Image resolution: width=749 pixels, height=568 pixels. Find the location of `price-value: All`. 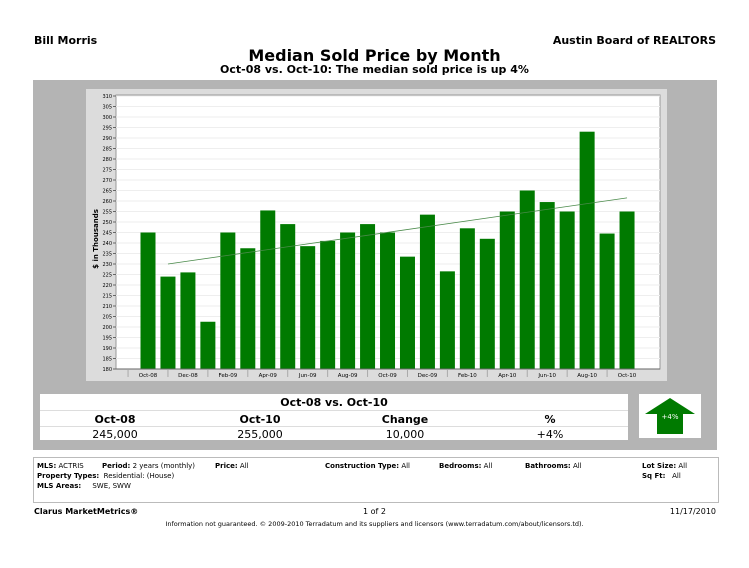

price-value: All is located at coordinates (244, 466).